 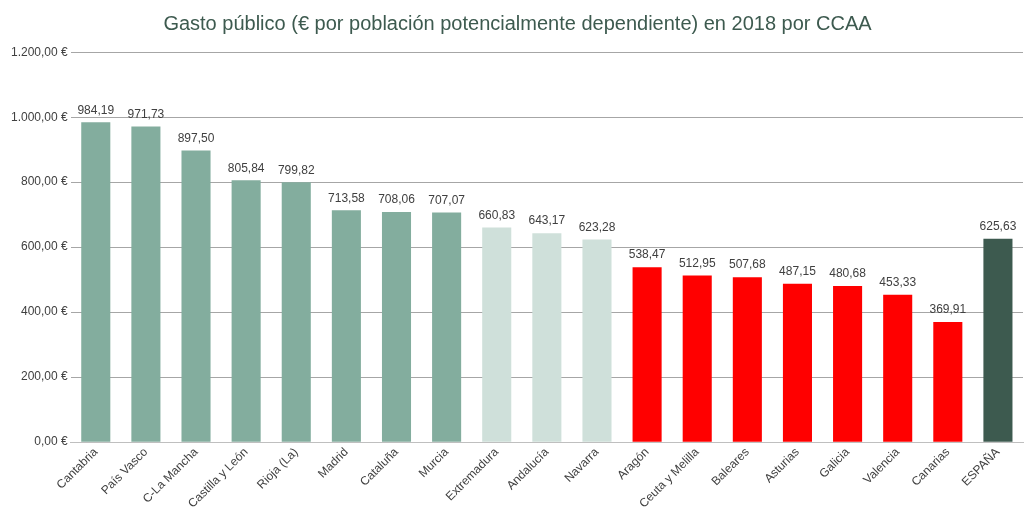 What do you see at coordinates (447, 199) in the screenshot?
I see `data-label: 707,07` at bounding box center [447, 199].